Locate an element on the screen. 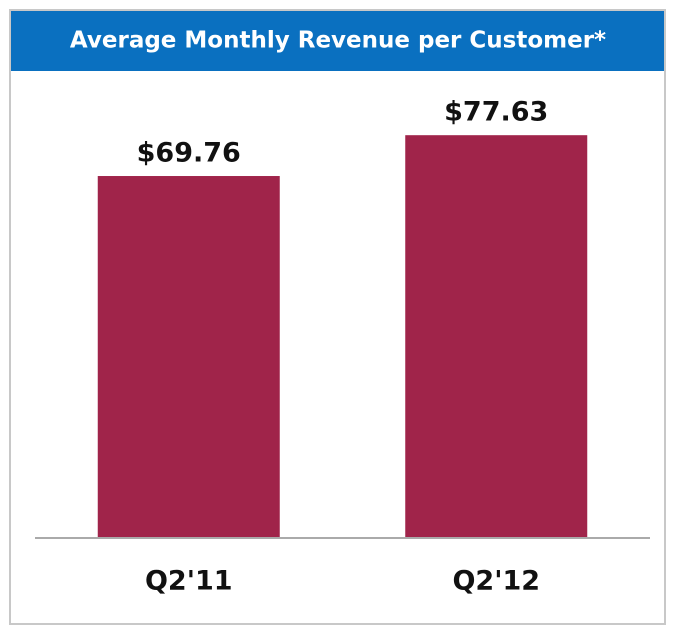  chart-title: Average Monthly Revenue per Customer* is located at coordinates (338, 41).